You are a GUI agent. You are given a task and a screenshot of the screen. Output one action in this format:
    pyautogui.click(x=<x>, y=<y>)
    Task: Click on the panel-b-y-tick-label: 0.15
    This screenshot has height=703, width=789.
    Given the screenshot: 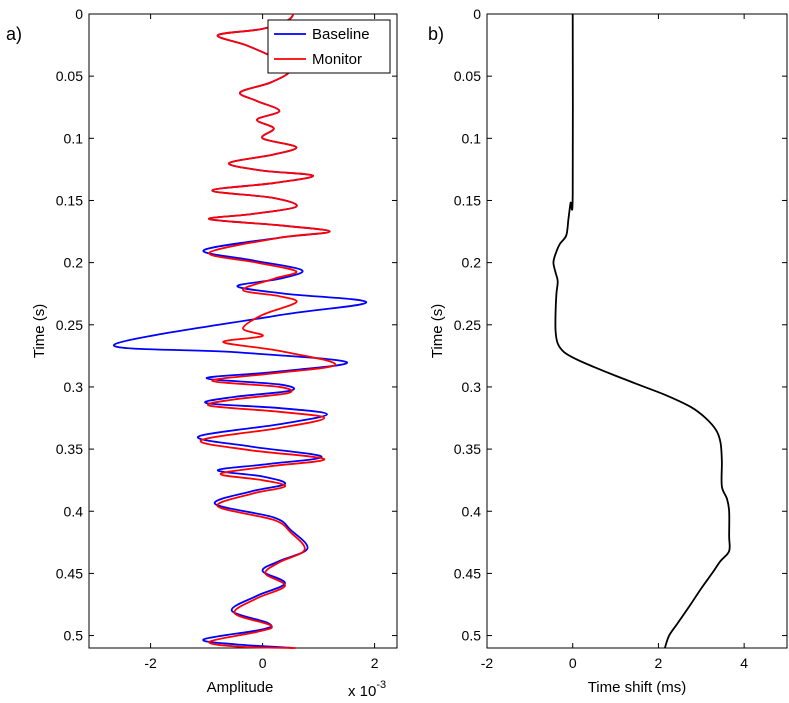 What is the action you would take?
    pyautogui.click(x=467, y=200)
    